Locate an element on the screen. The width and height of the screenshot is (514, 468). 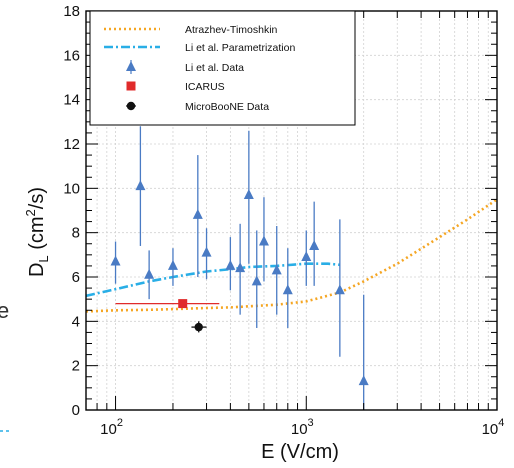
y-tick-label: 0 is located at coordinates (76, 410).